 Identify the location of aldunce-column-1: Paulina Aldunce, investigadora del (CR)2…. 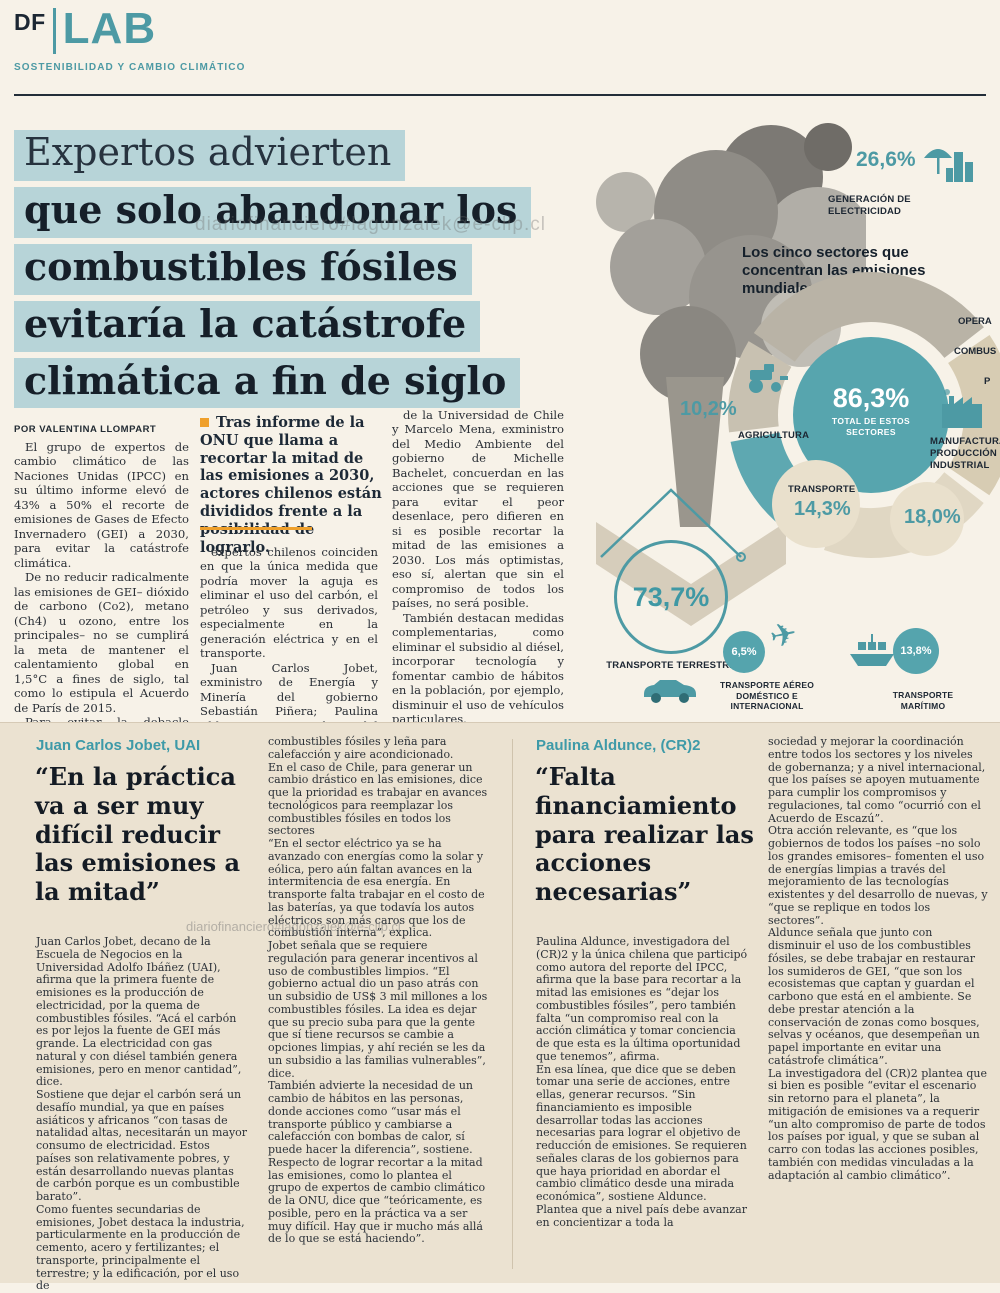
(642, 1082).